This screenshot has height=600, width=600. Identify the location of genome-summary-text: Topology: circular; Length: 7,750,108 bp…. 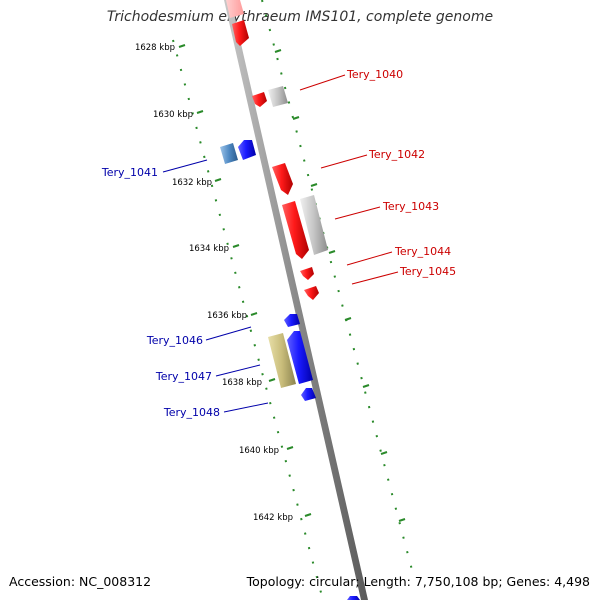
(418, 581).